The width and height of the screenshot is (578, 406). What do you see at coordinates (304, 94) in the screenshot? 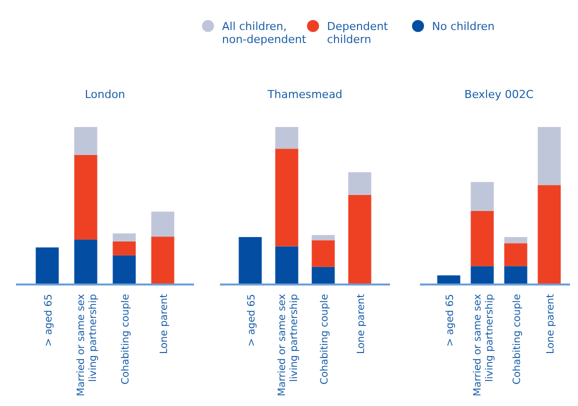
I see `chart-title: Thamesmead` at bounding box center [304, 94].